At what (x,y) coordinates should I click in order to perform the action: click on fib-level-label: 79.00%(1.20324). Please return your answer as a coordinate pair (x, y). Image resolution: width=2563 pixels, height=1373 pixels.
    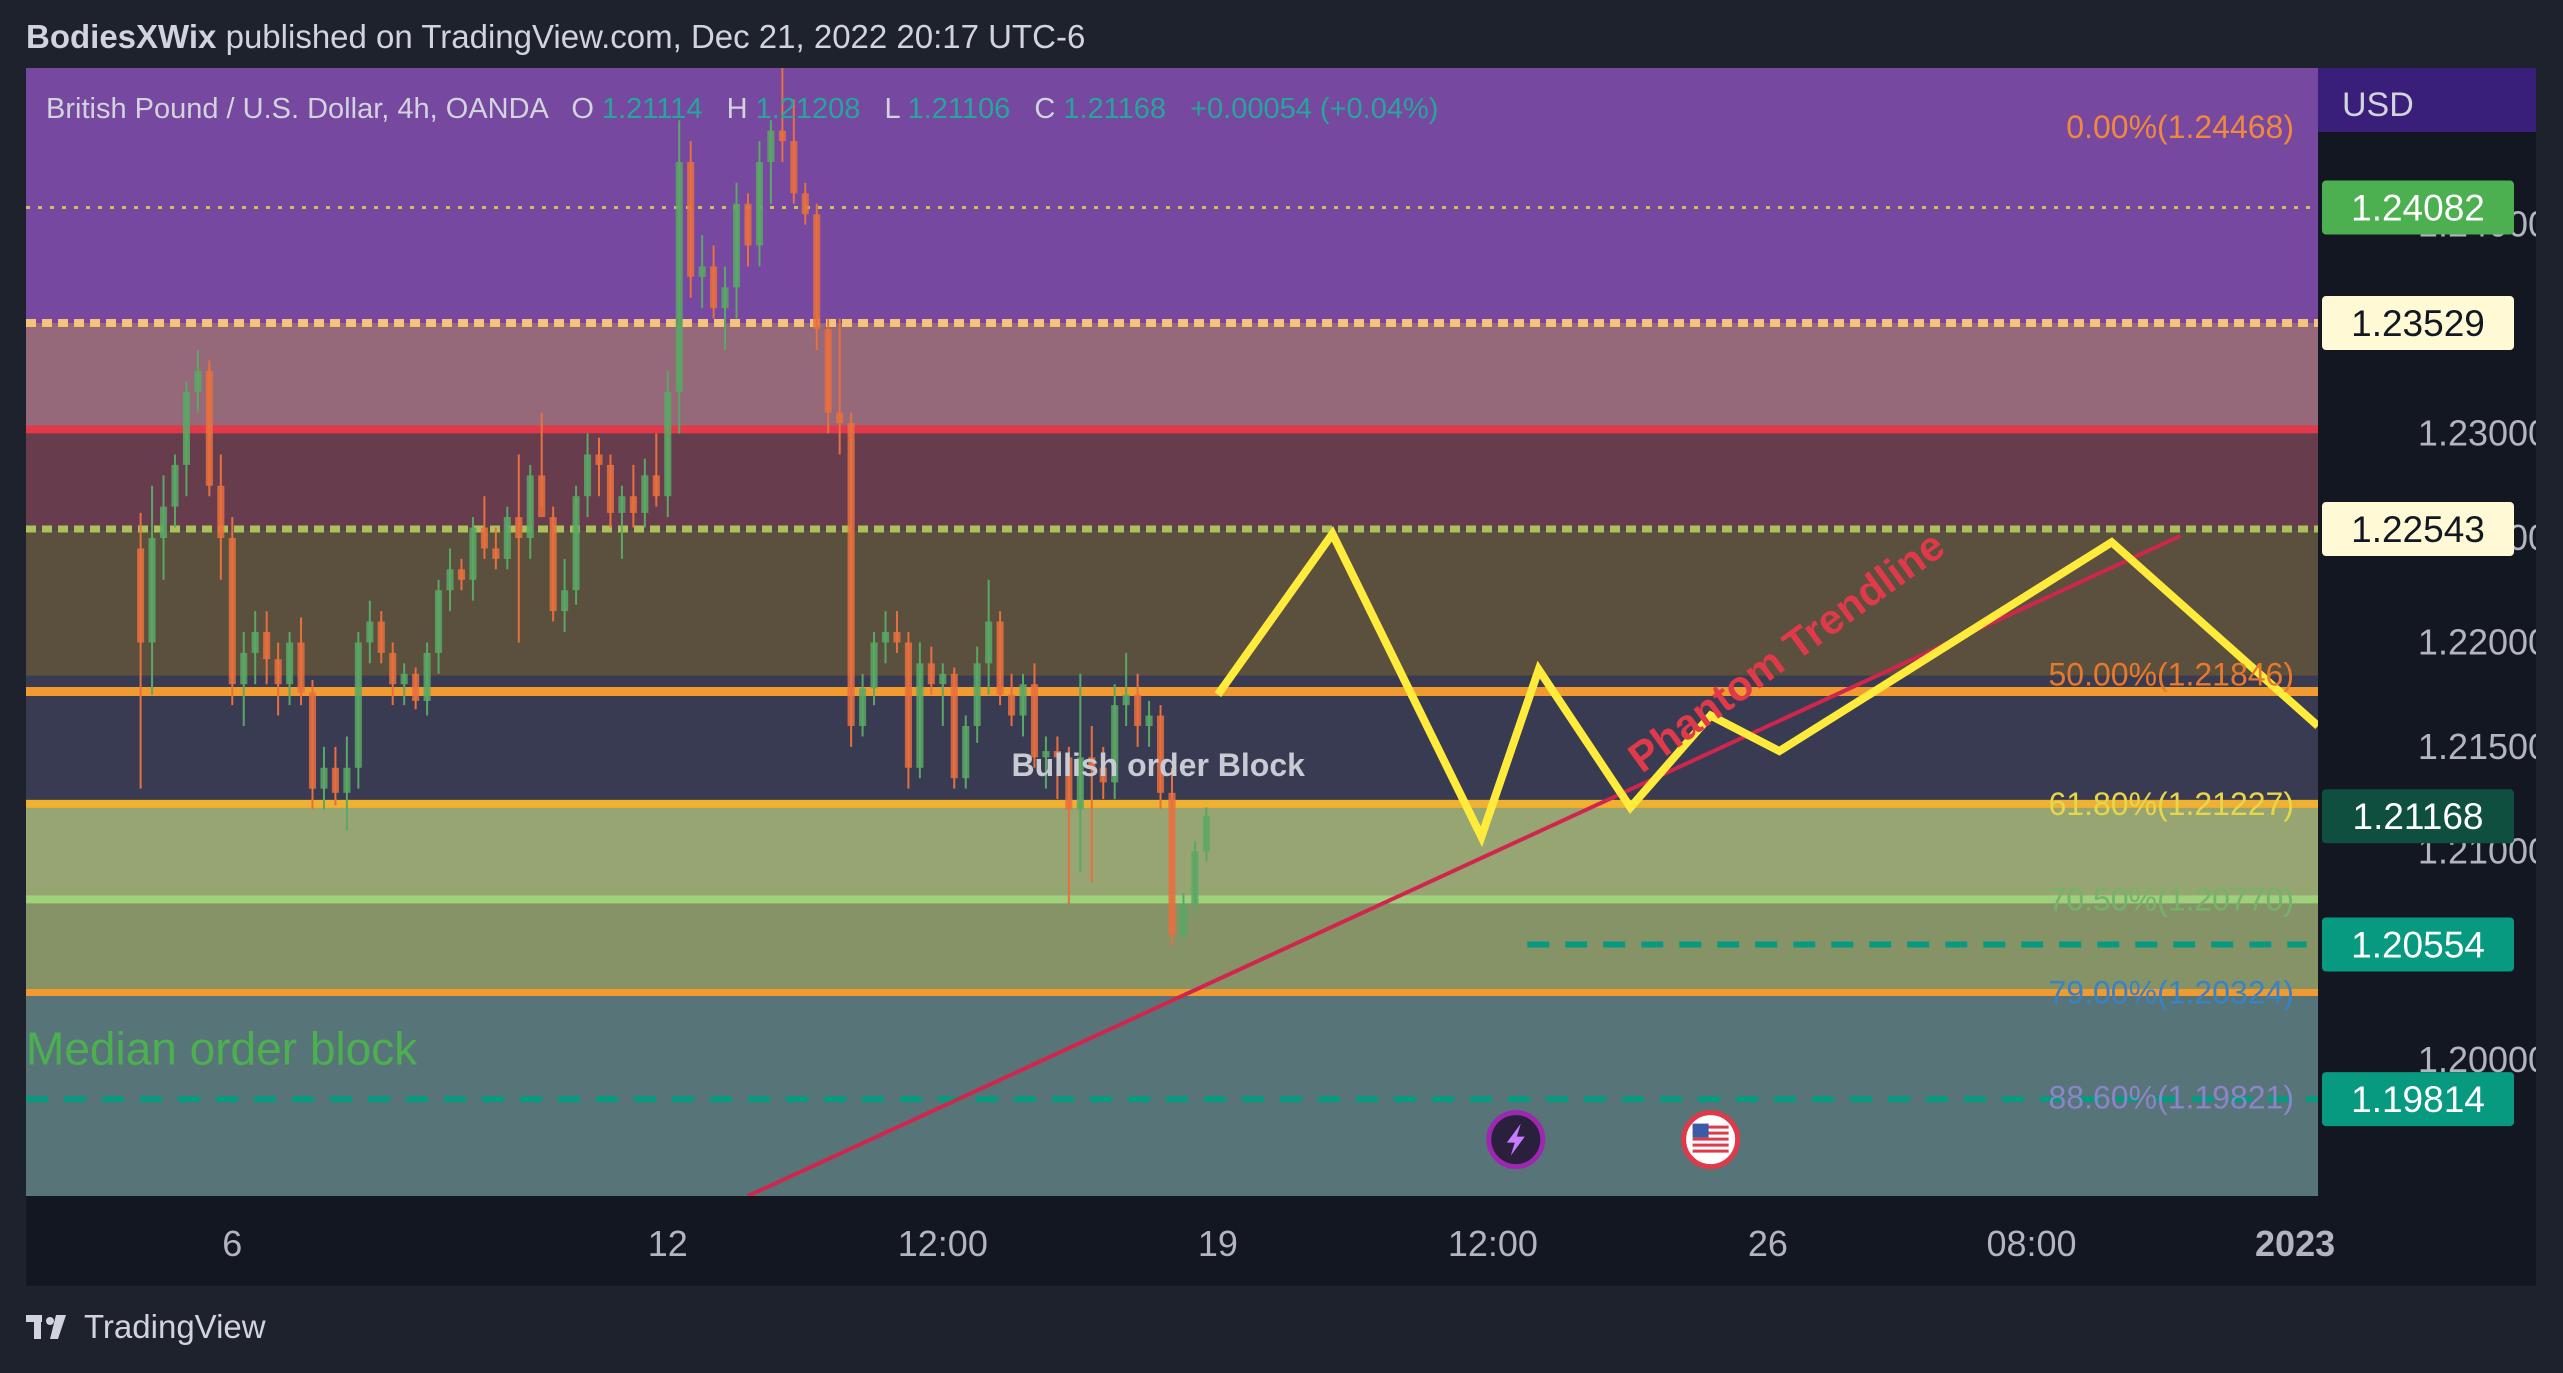
    Looking at the image, I should click on (2171, 993).